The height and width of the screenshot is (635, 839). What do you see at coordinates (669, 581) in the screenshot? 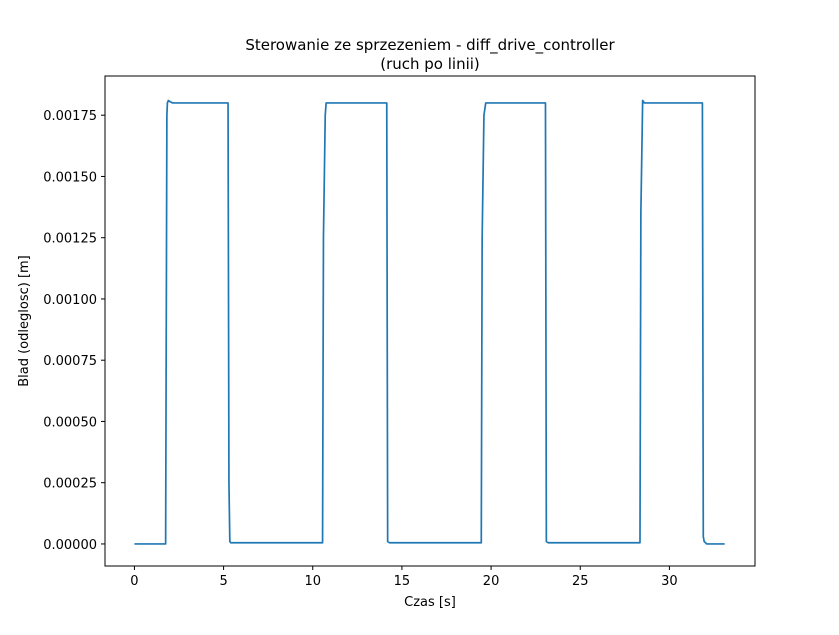
I see `x-tick-label: 30` at bounding box center [669, 581].